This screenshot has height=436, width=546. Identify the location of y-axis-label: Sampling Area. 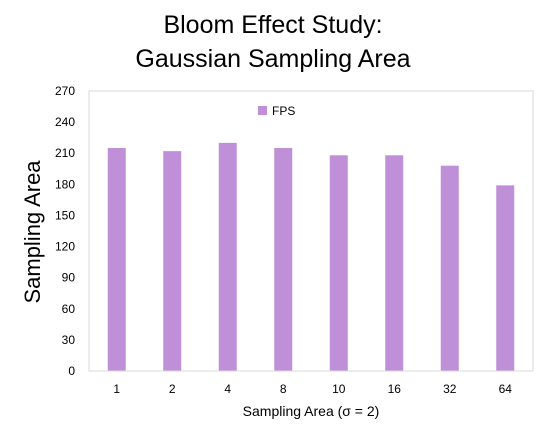
(32, 232).